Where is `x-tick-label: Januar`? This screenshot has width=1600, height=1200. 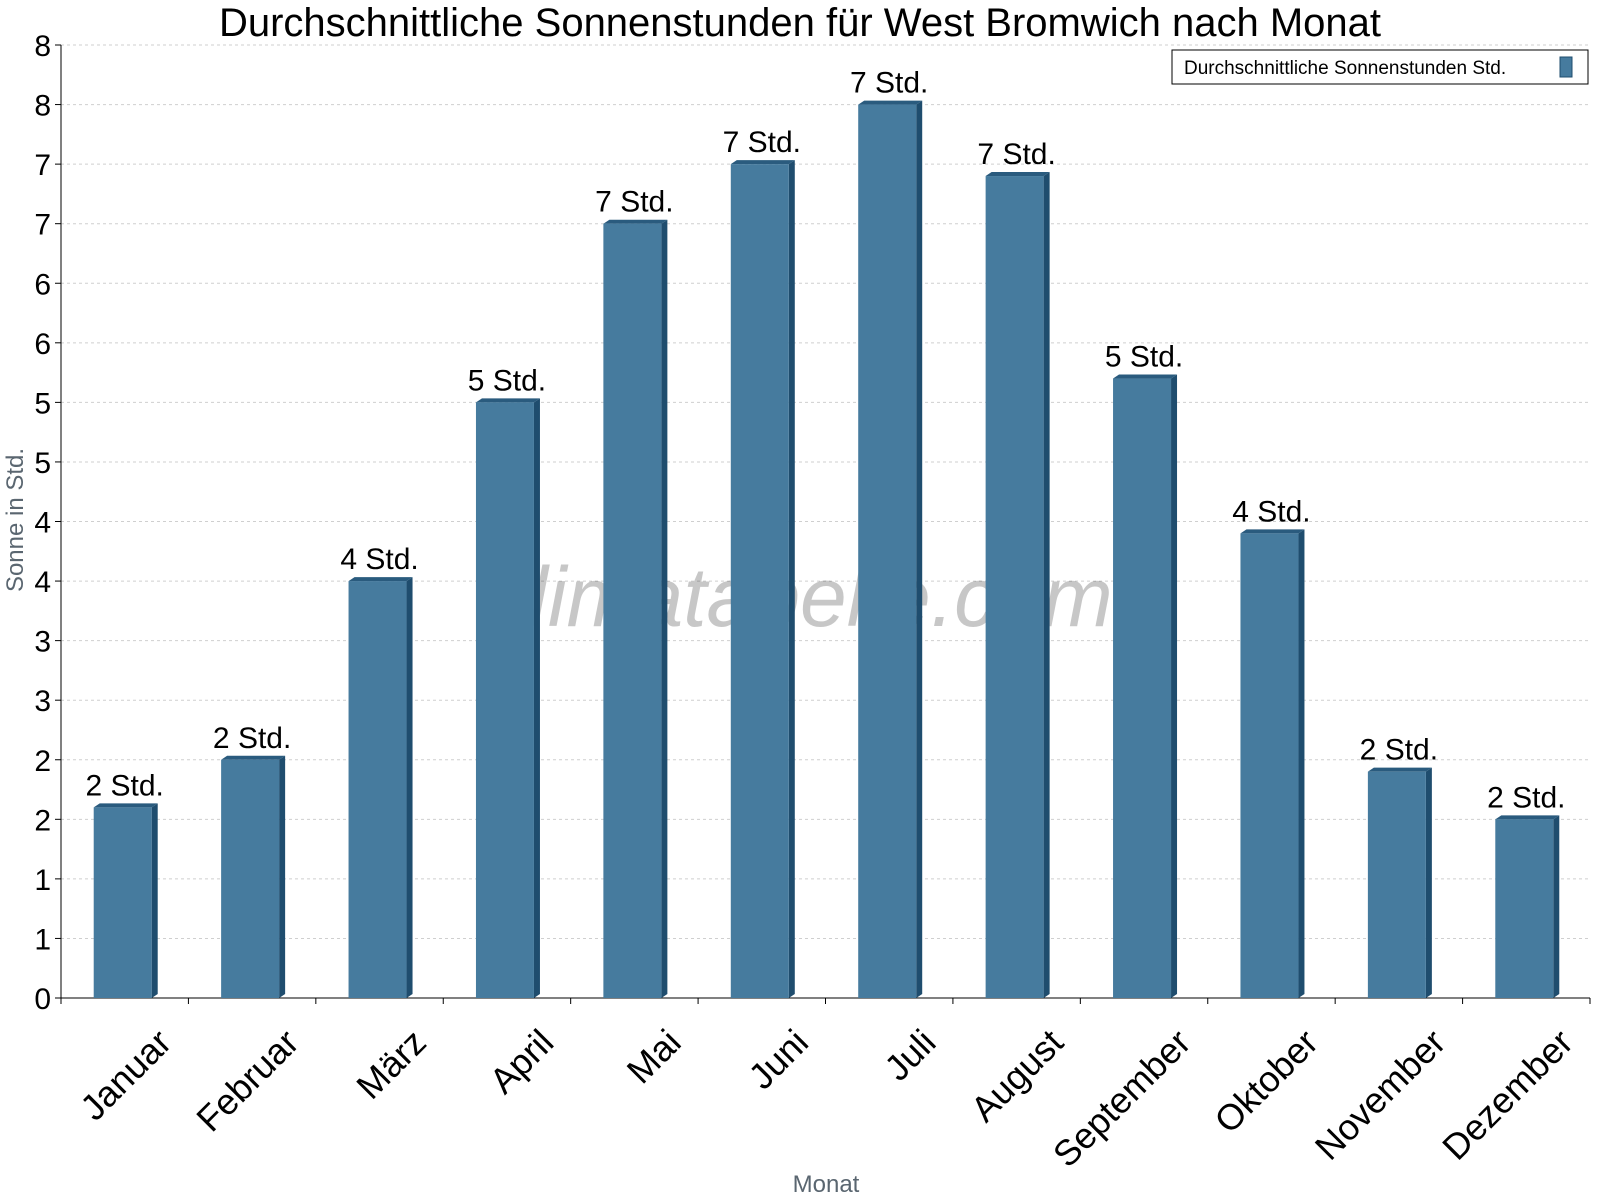
x-tick-label: Januar is located at coordinates (125, 1074).